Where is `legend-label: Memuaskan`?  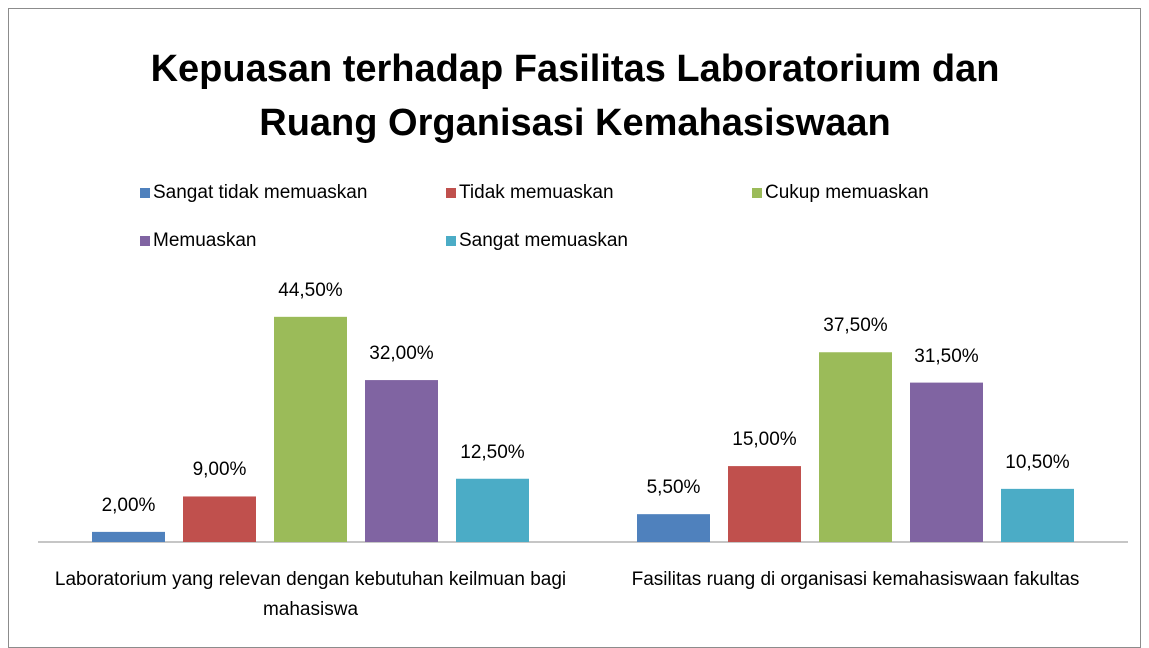
legend-label: Memuaskan is located at coordinates (205, 240).